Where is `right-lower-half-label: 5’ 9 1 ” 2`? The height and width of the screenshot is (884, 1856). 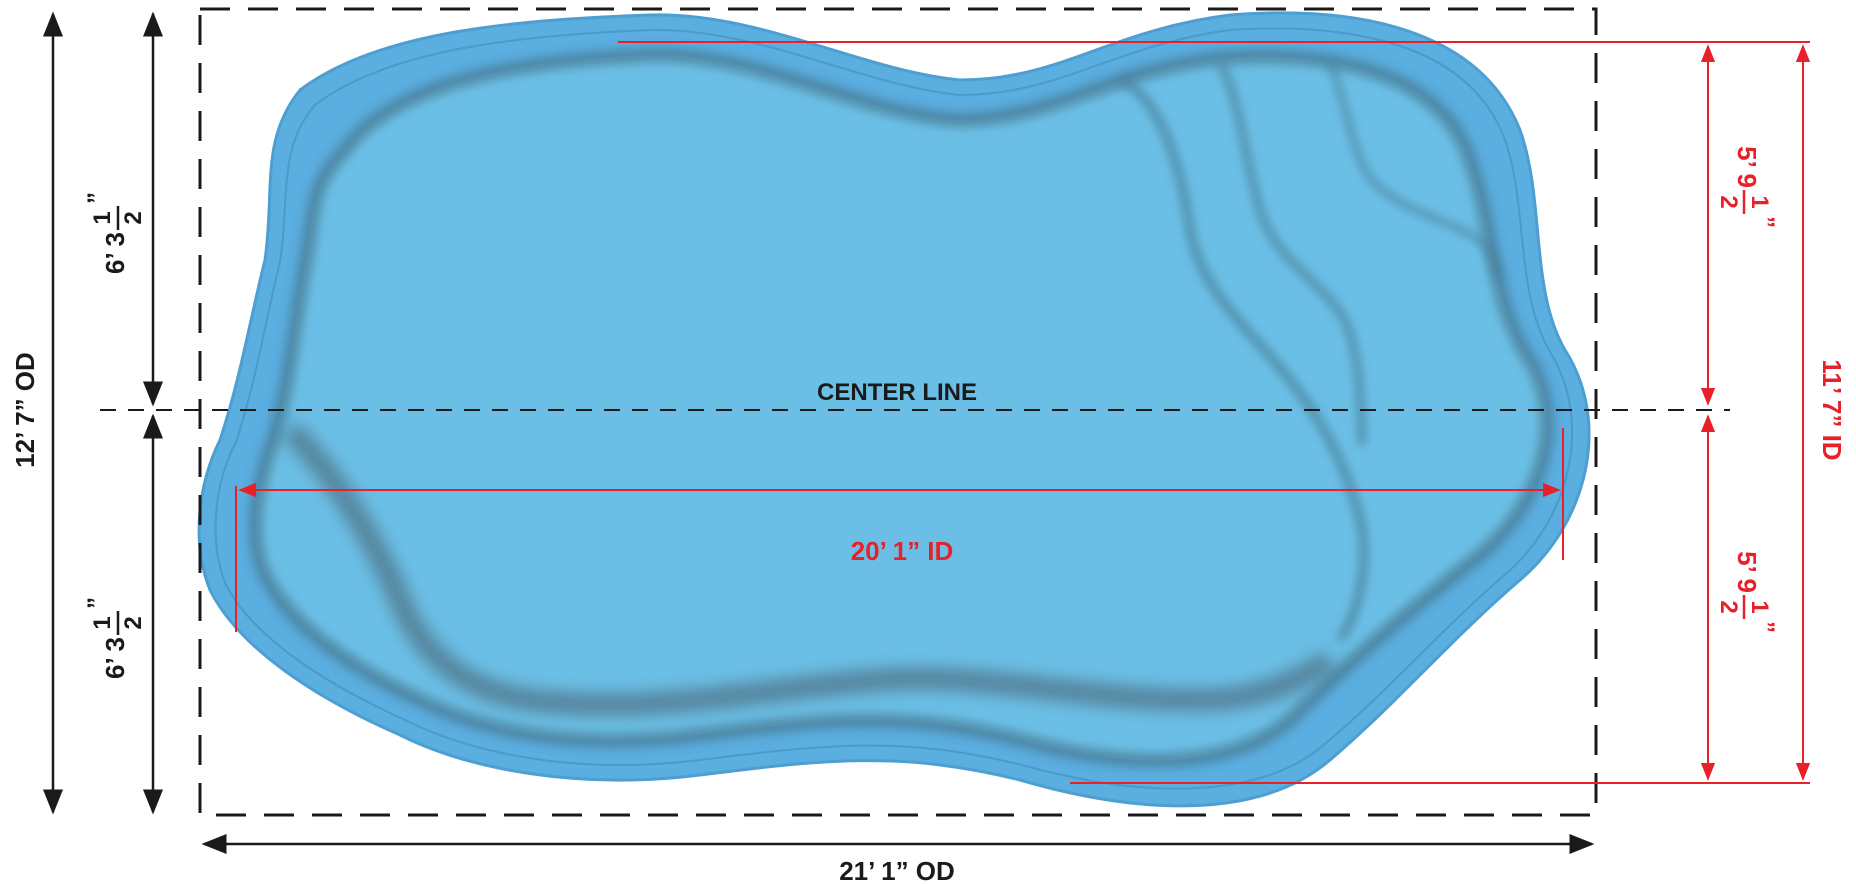
right-lower-half-label: 5’ 9 1 ” 2 is located at coordinates (1747, 592).